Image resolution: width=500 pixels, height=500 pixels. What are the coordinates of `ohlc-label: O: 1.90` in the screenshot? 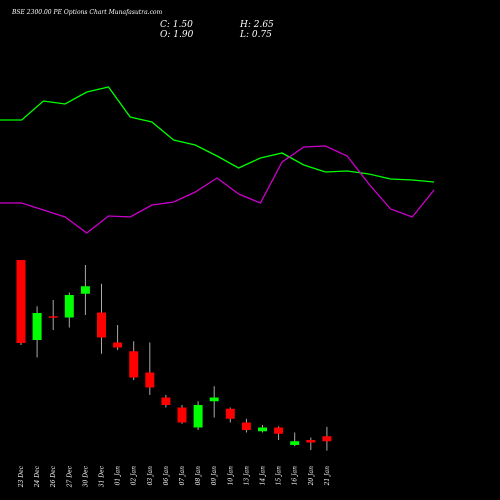 It's located at (177, 35).